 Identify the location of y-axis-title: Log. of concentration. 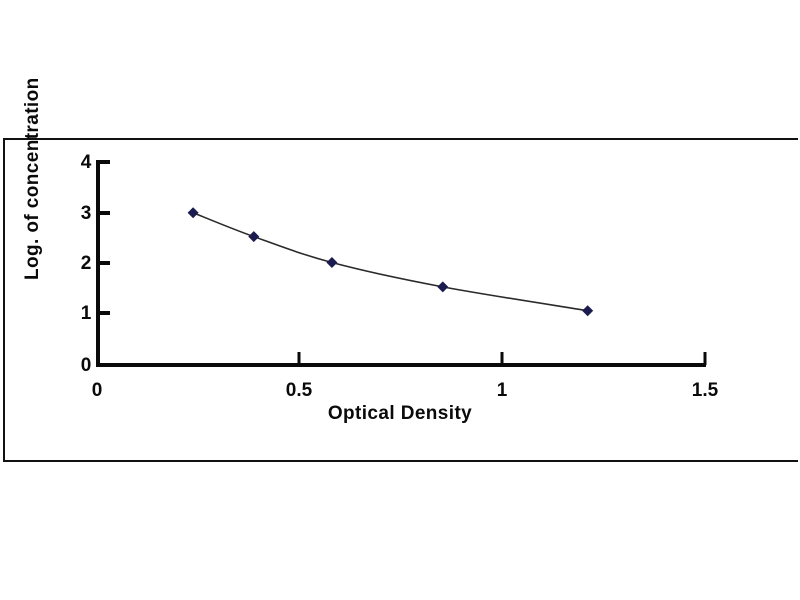
(32, 178).